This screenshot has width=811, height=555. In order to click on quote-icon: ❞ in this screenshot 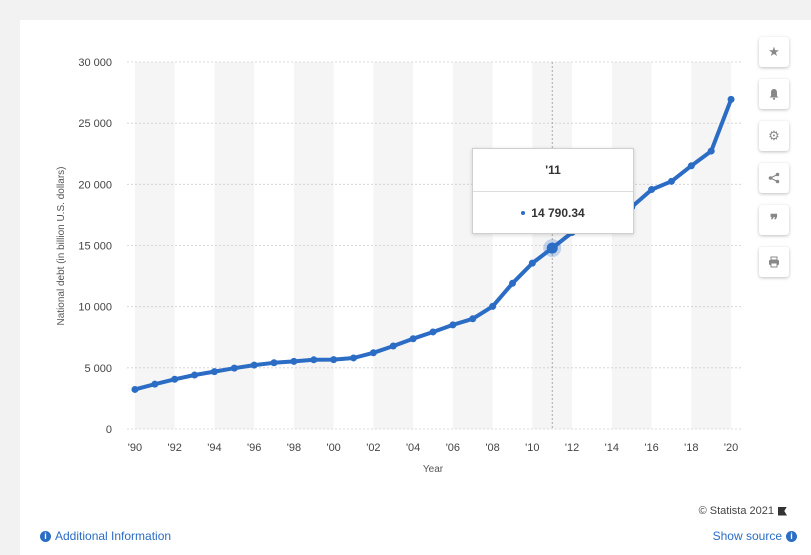, I will do `click(774, 220)`.